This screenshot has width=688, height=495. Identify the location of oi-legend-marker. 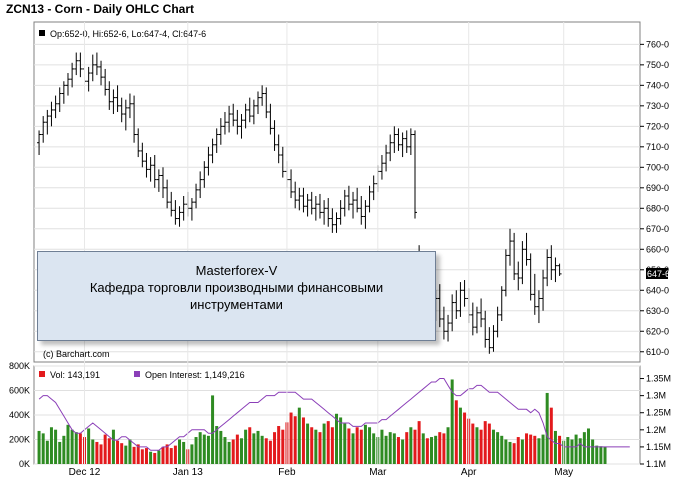
(137, 374).